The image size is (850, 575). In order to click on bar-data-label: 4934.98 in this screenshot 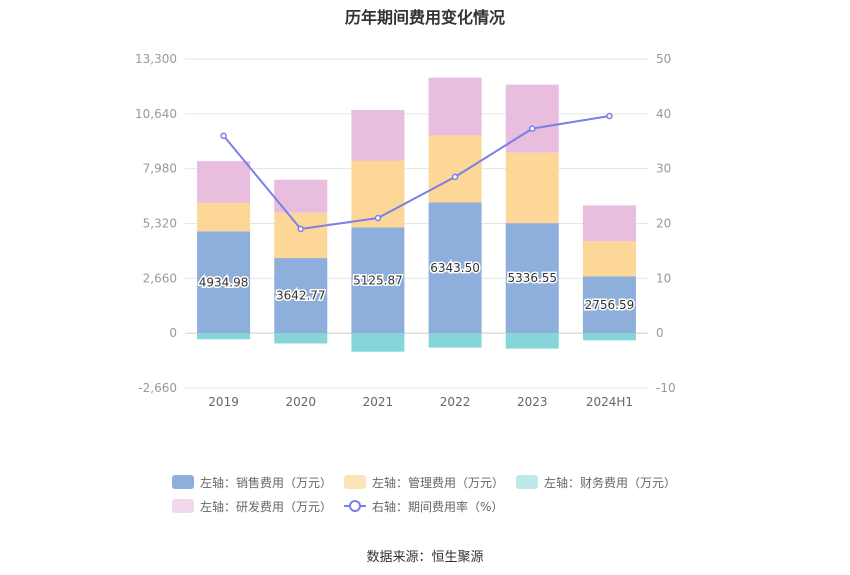, I will do `click(224, 282)`.